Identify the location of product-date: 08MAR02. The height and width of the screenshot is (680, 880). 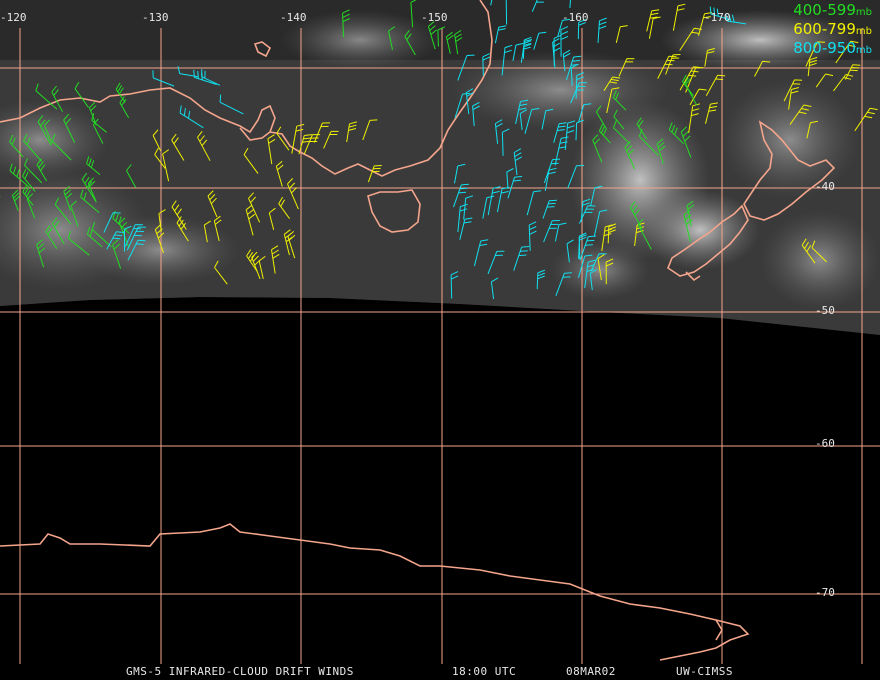
(591, 671).